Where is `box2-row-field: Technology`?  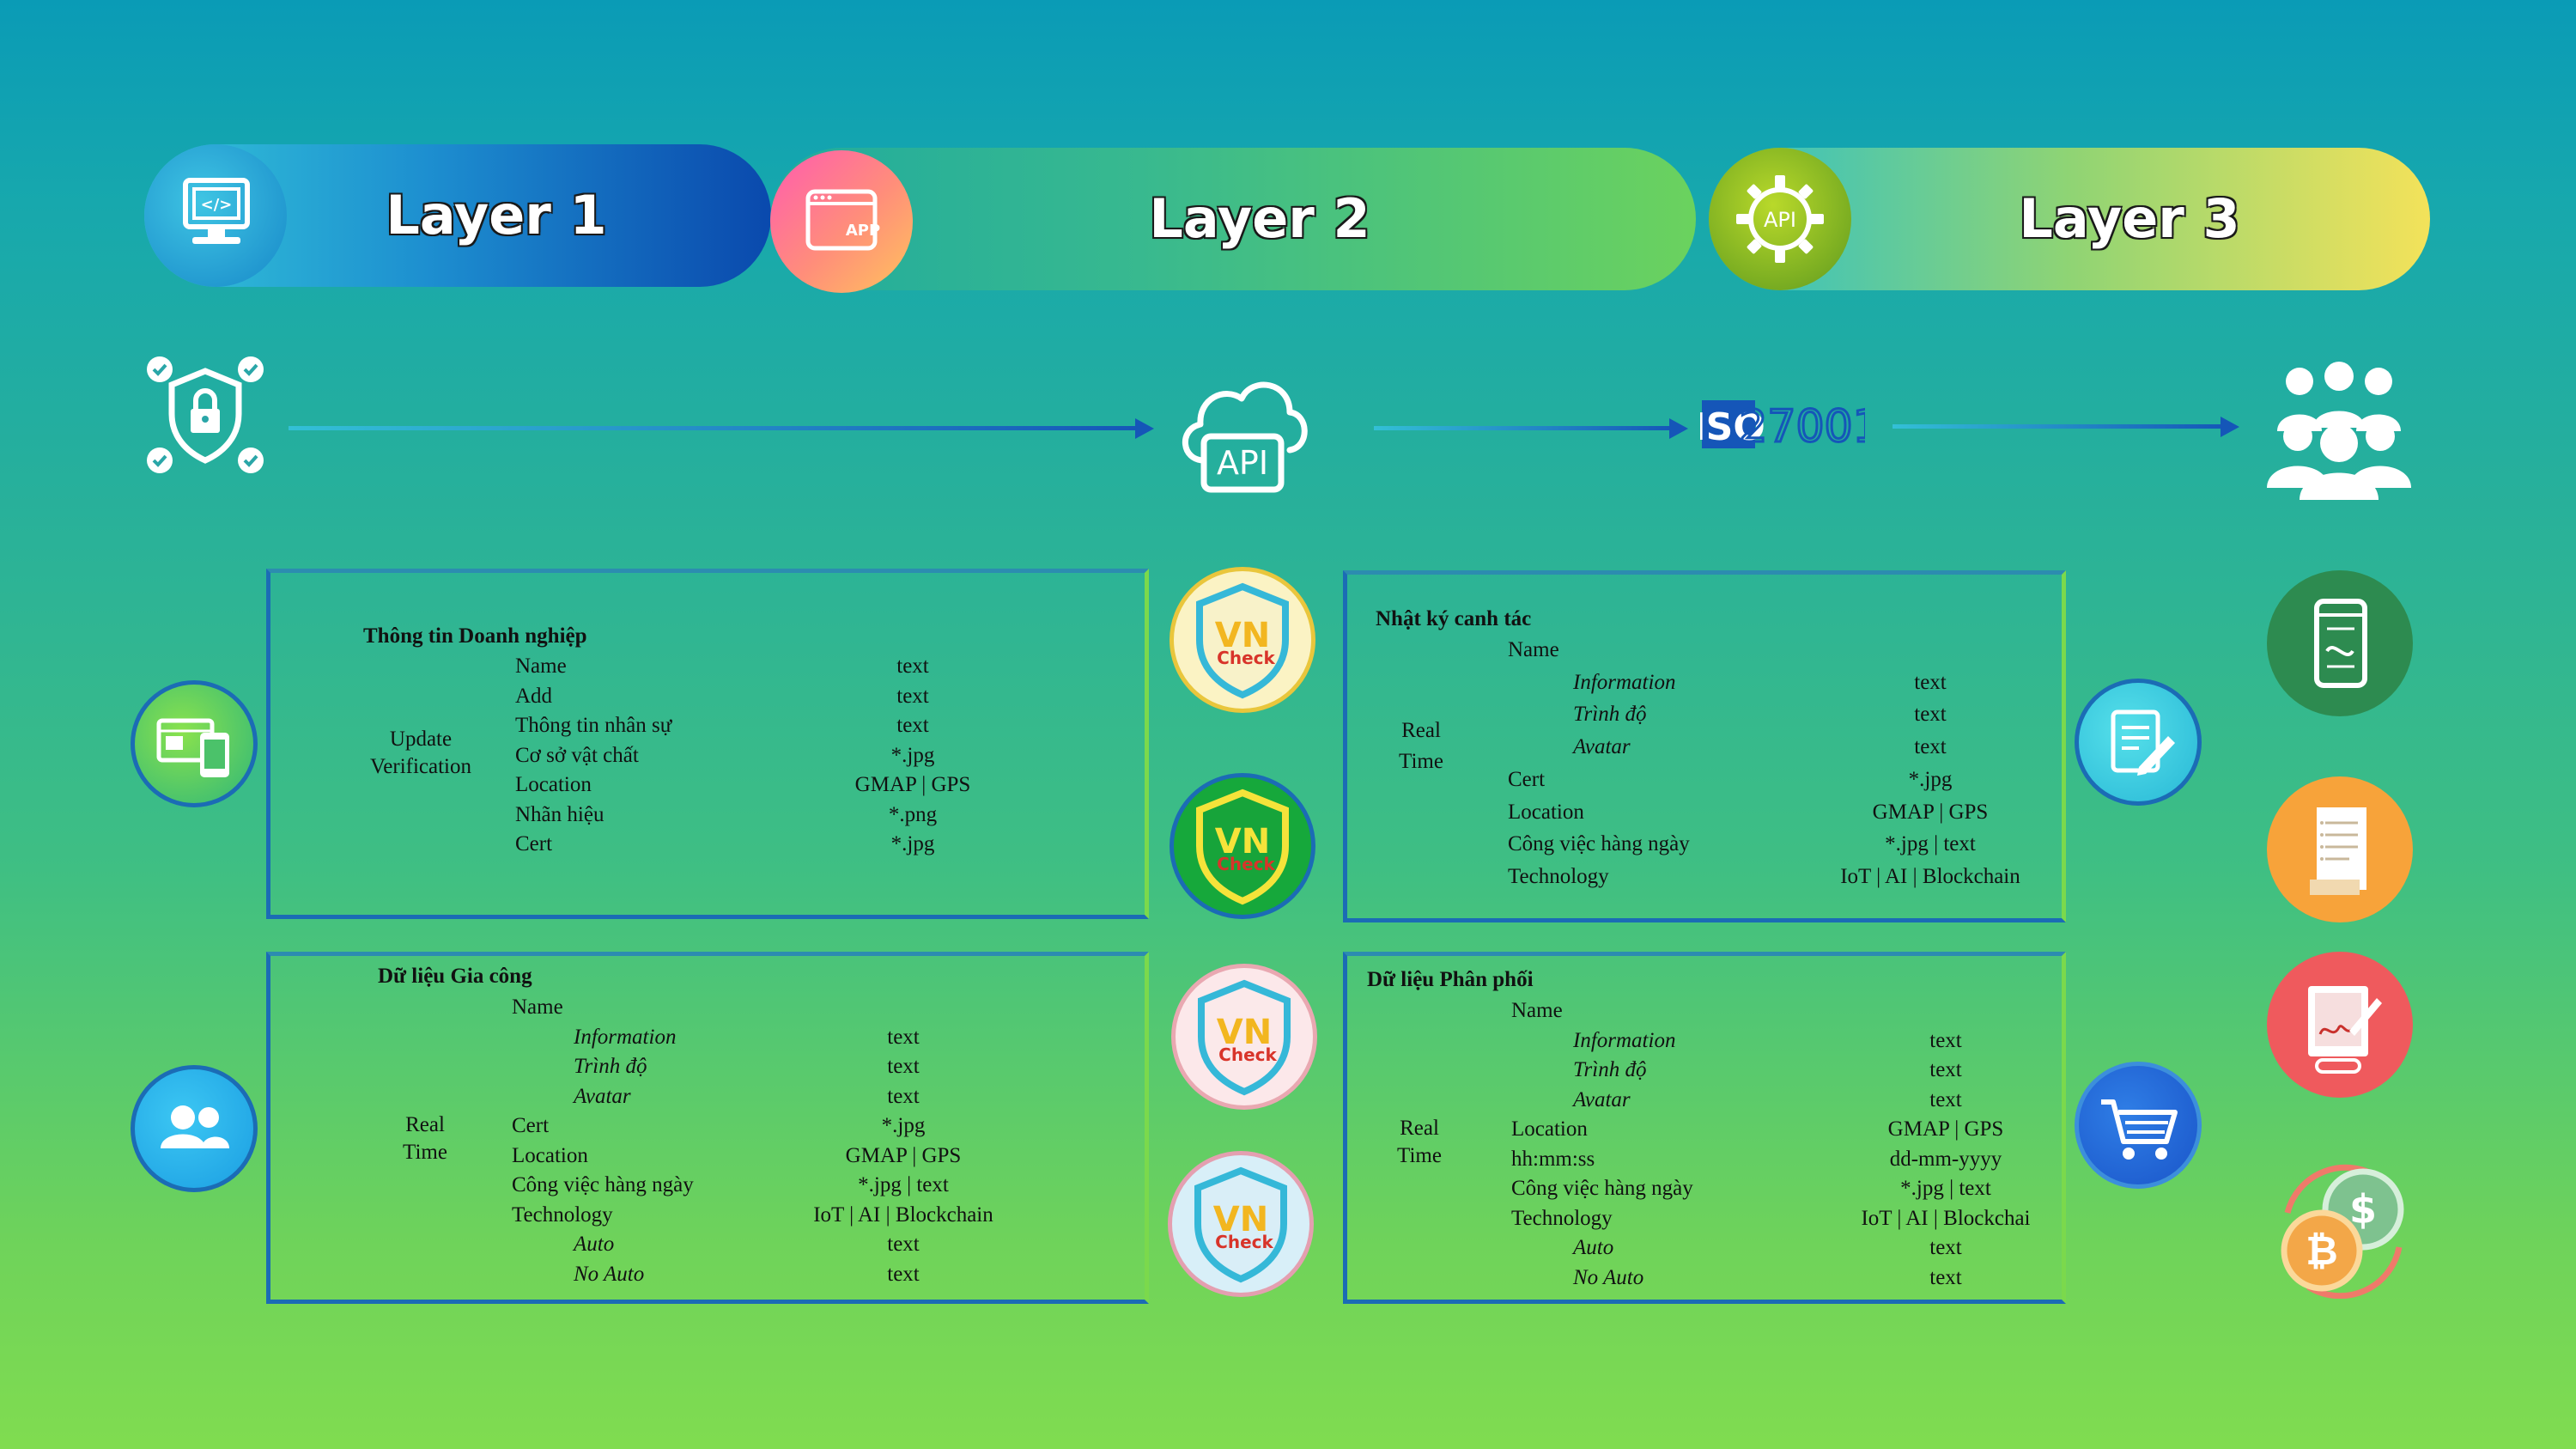
box2-row-field: Technology is located at coordinates (563, 1214).